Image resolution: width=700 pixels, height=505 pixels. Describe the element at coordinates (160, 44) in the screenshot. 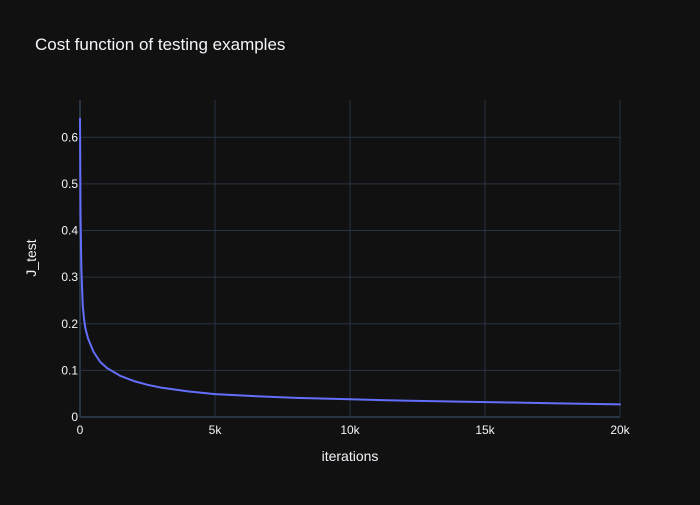

I see `chart-title: Cost function of testing examples` at that location.